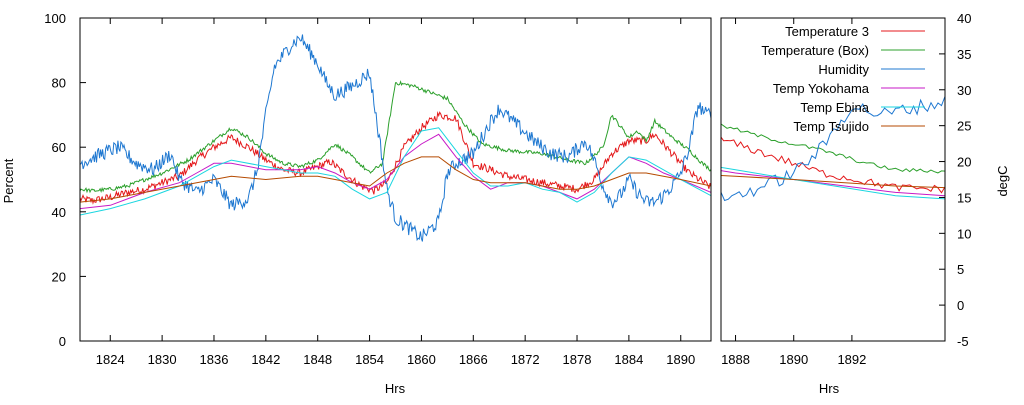 The image size is (1024, 405). I want to click on x-tick-label: 1854, so click(369, 359).